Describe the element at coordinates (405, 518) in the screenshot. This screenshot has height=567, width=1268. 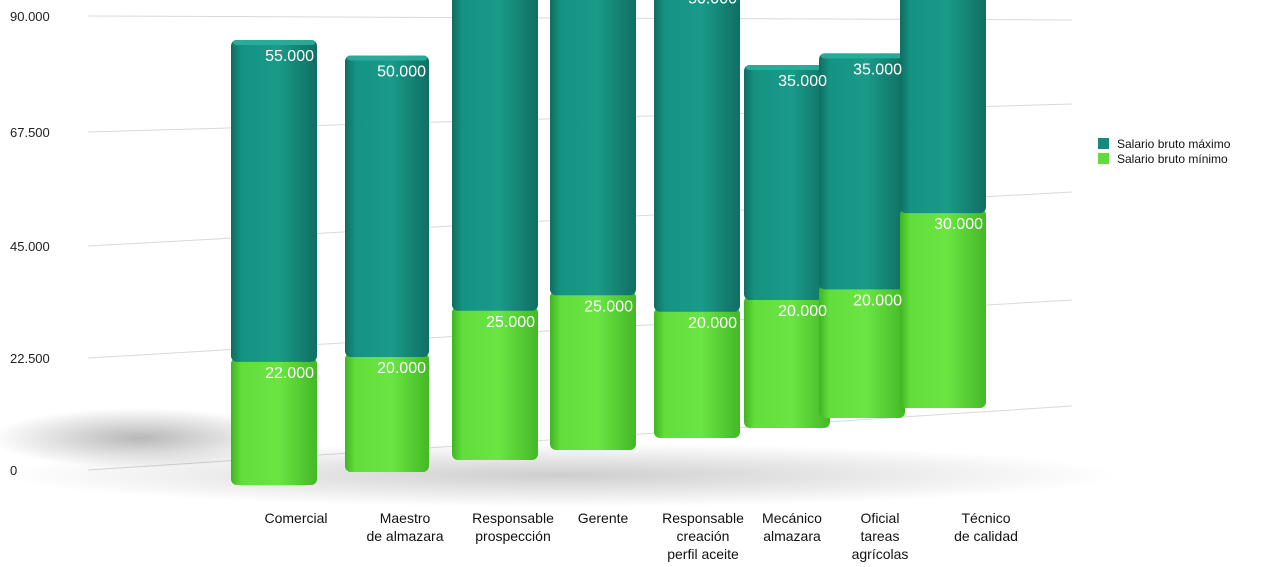
I see `x-category-line: Maestro` at that location.